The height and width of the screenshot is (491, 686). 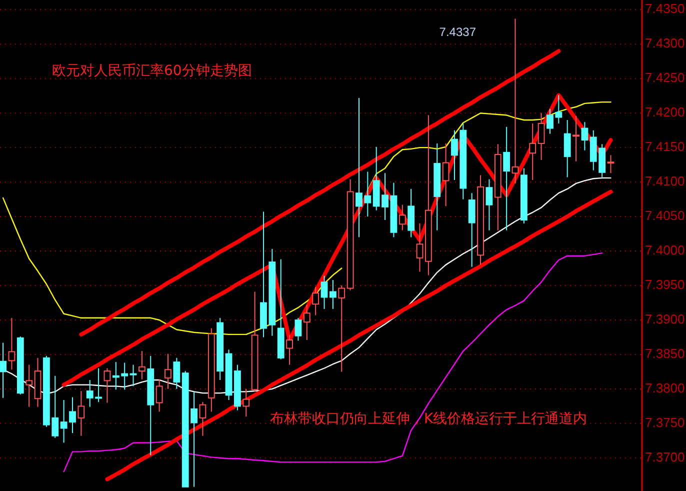 What do you see at coordinates (665, 215) in the screenshot?
I see `y-tick-label: 7.4050` at bounding box center [665, 215].